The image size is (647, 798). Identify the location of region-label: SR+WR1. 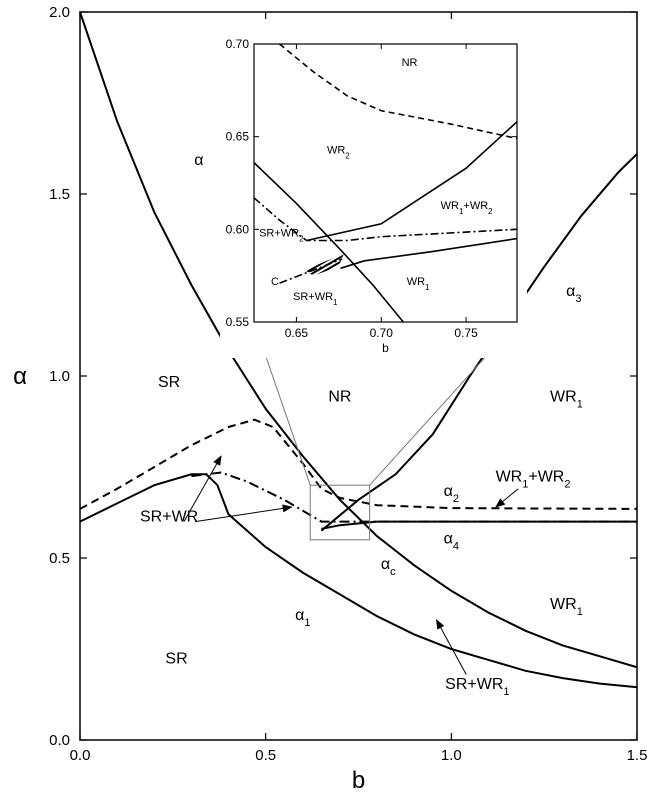
(477, 687).